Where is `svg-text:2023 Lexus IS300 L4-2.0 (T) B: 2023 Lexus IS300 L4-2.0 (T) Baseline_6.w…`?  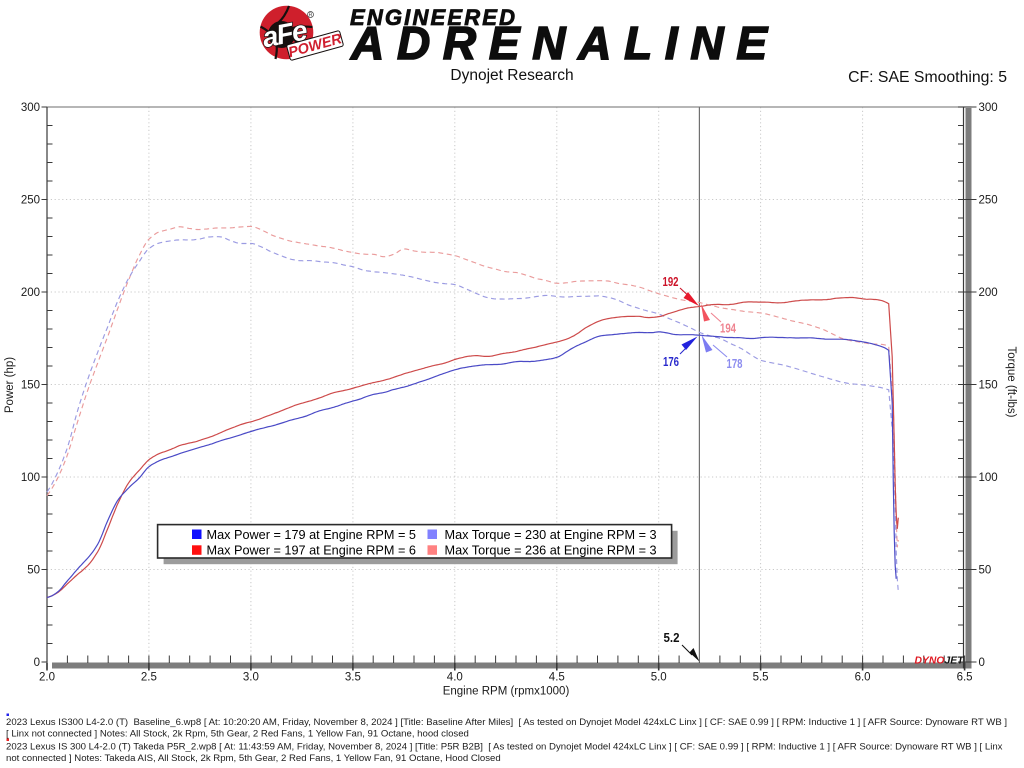 svg-text:2023 Lexus IS300 L4-2.0 (T) B: 2023 Lexus IS300 L4-2.0 (T) Baseline_6.w… is located at coordinates (506, 722).